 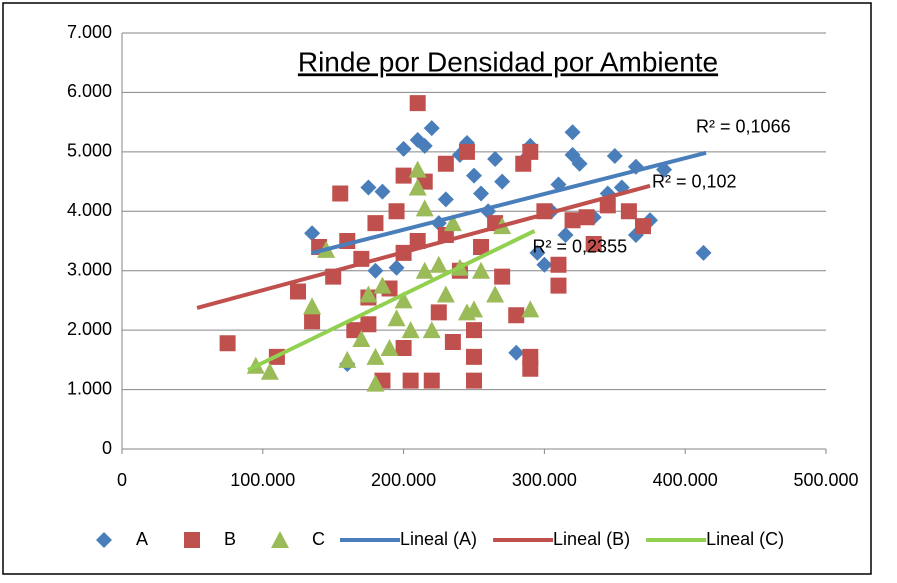 What do you see at coordinates (508, 61) in the screenshot?
I see `chart-title: Rinde por Densidad por Ambiente` at bounding box center [508, 61].